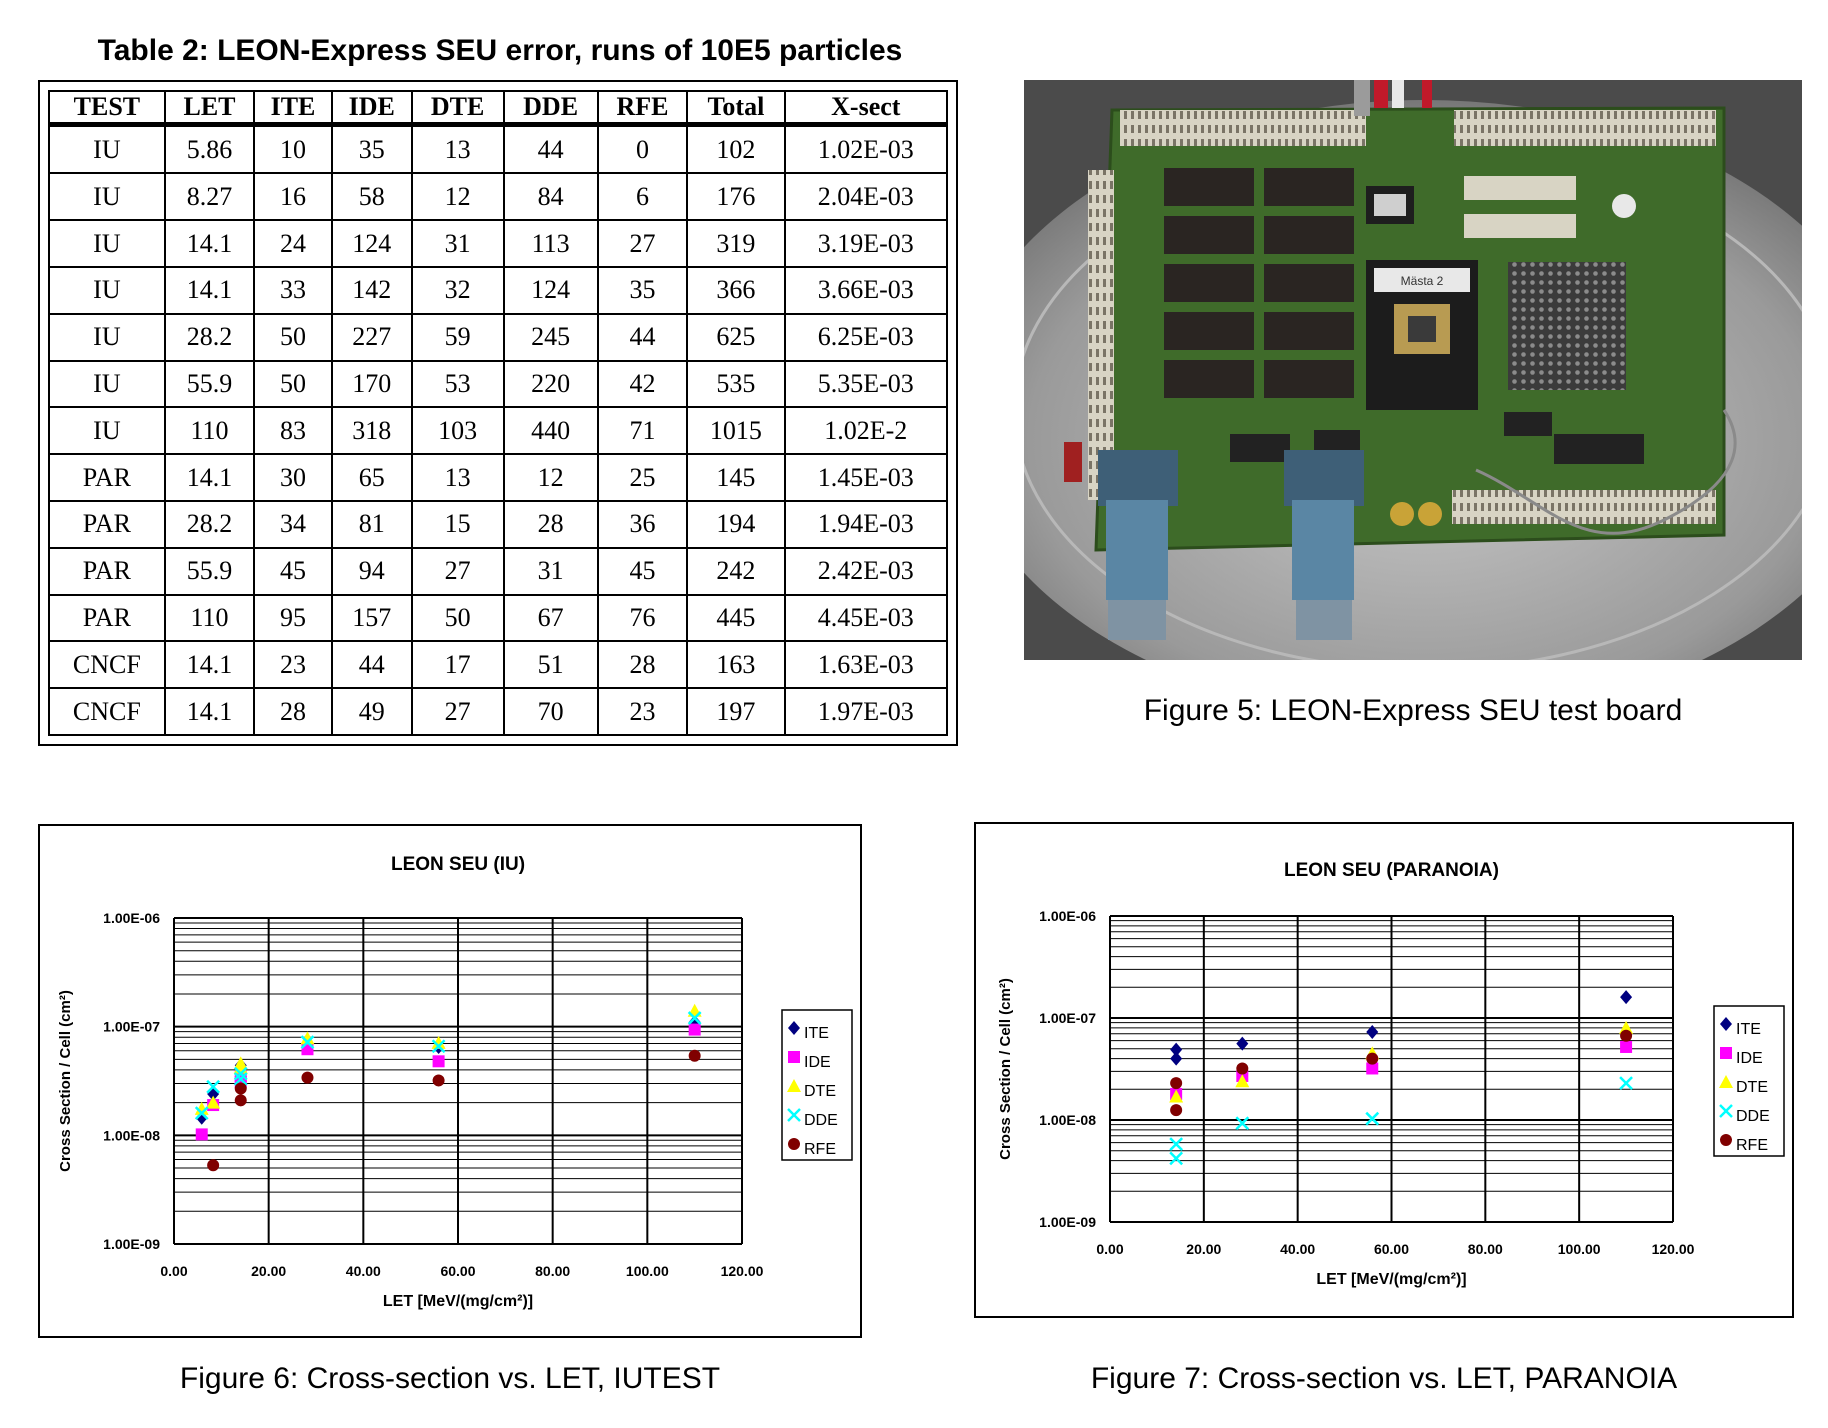  I want to click on x-tick-label: 20.00, so click(268, 1271).